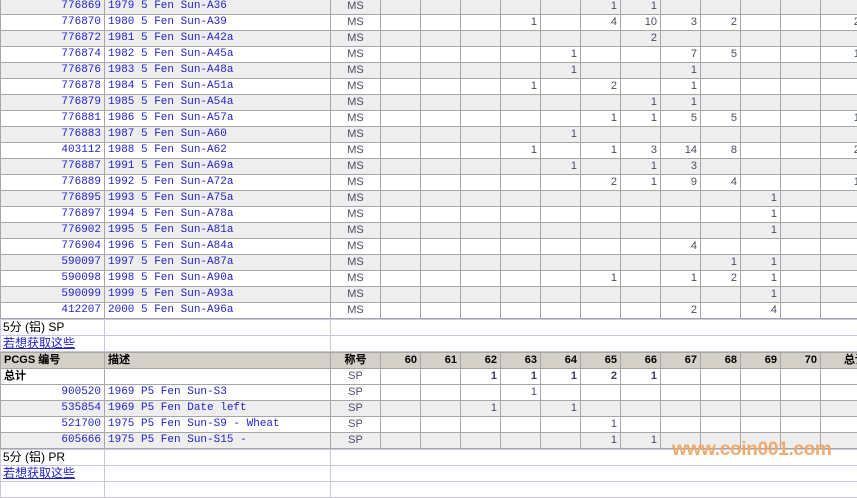 The height and width of the screenshot is (498, 857). I want to click on ms-row-total: 3, so click(839, 263).